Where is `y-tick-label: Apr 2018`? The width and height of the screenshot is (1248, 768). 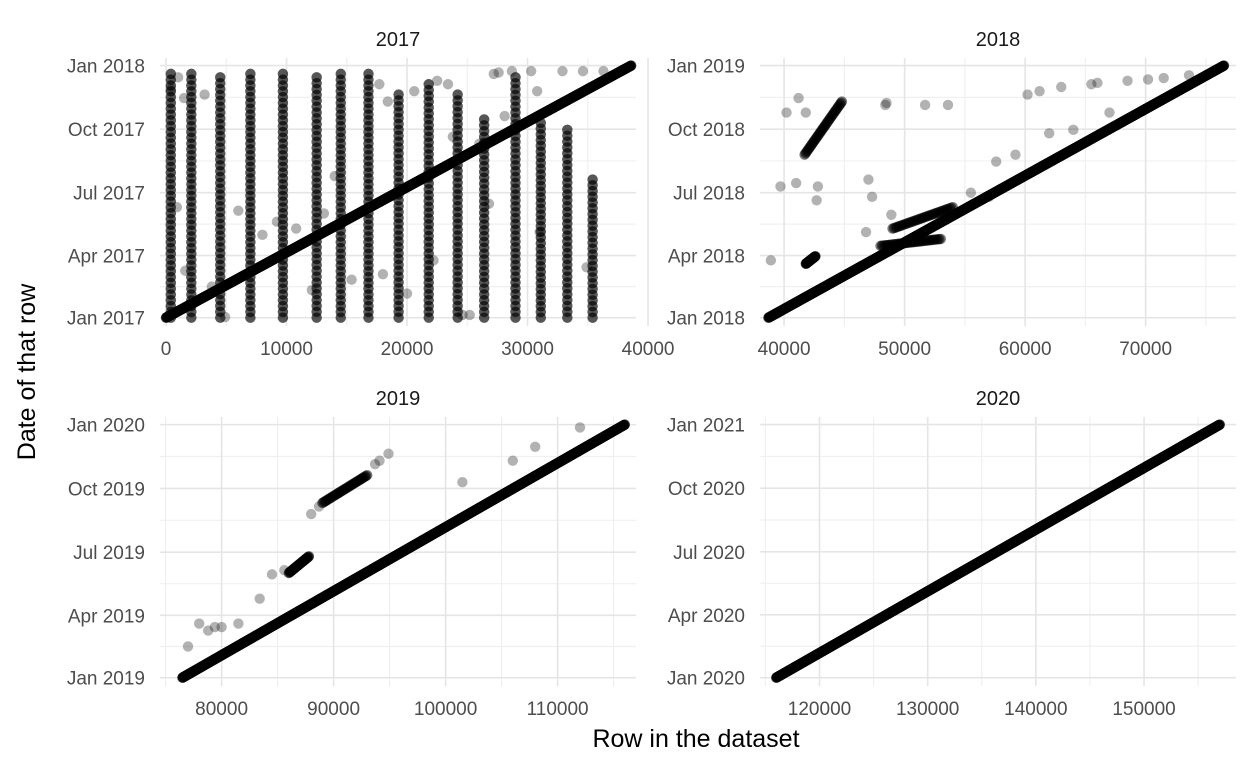
y-tick-label: Apr 2018 is located at coordinates (706, 257).